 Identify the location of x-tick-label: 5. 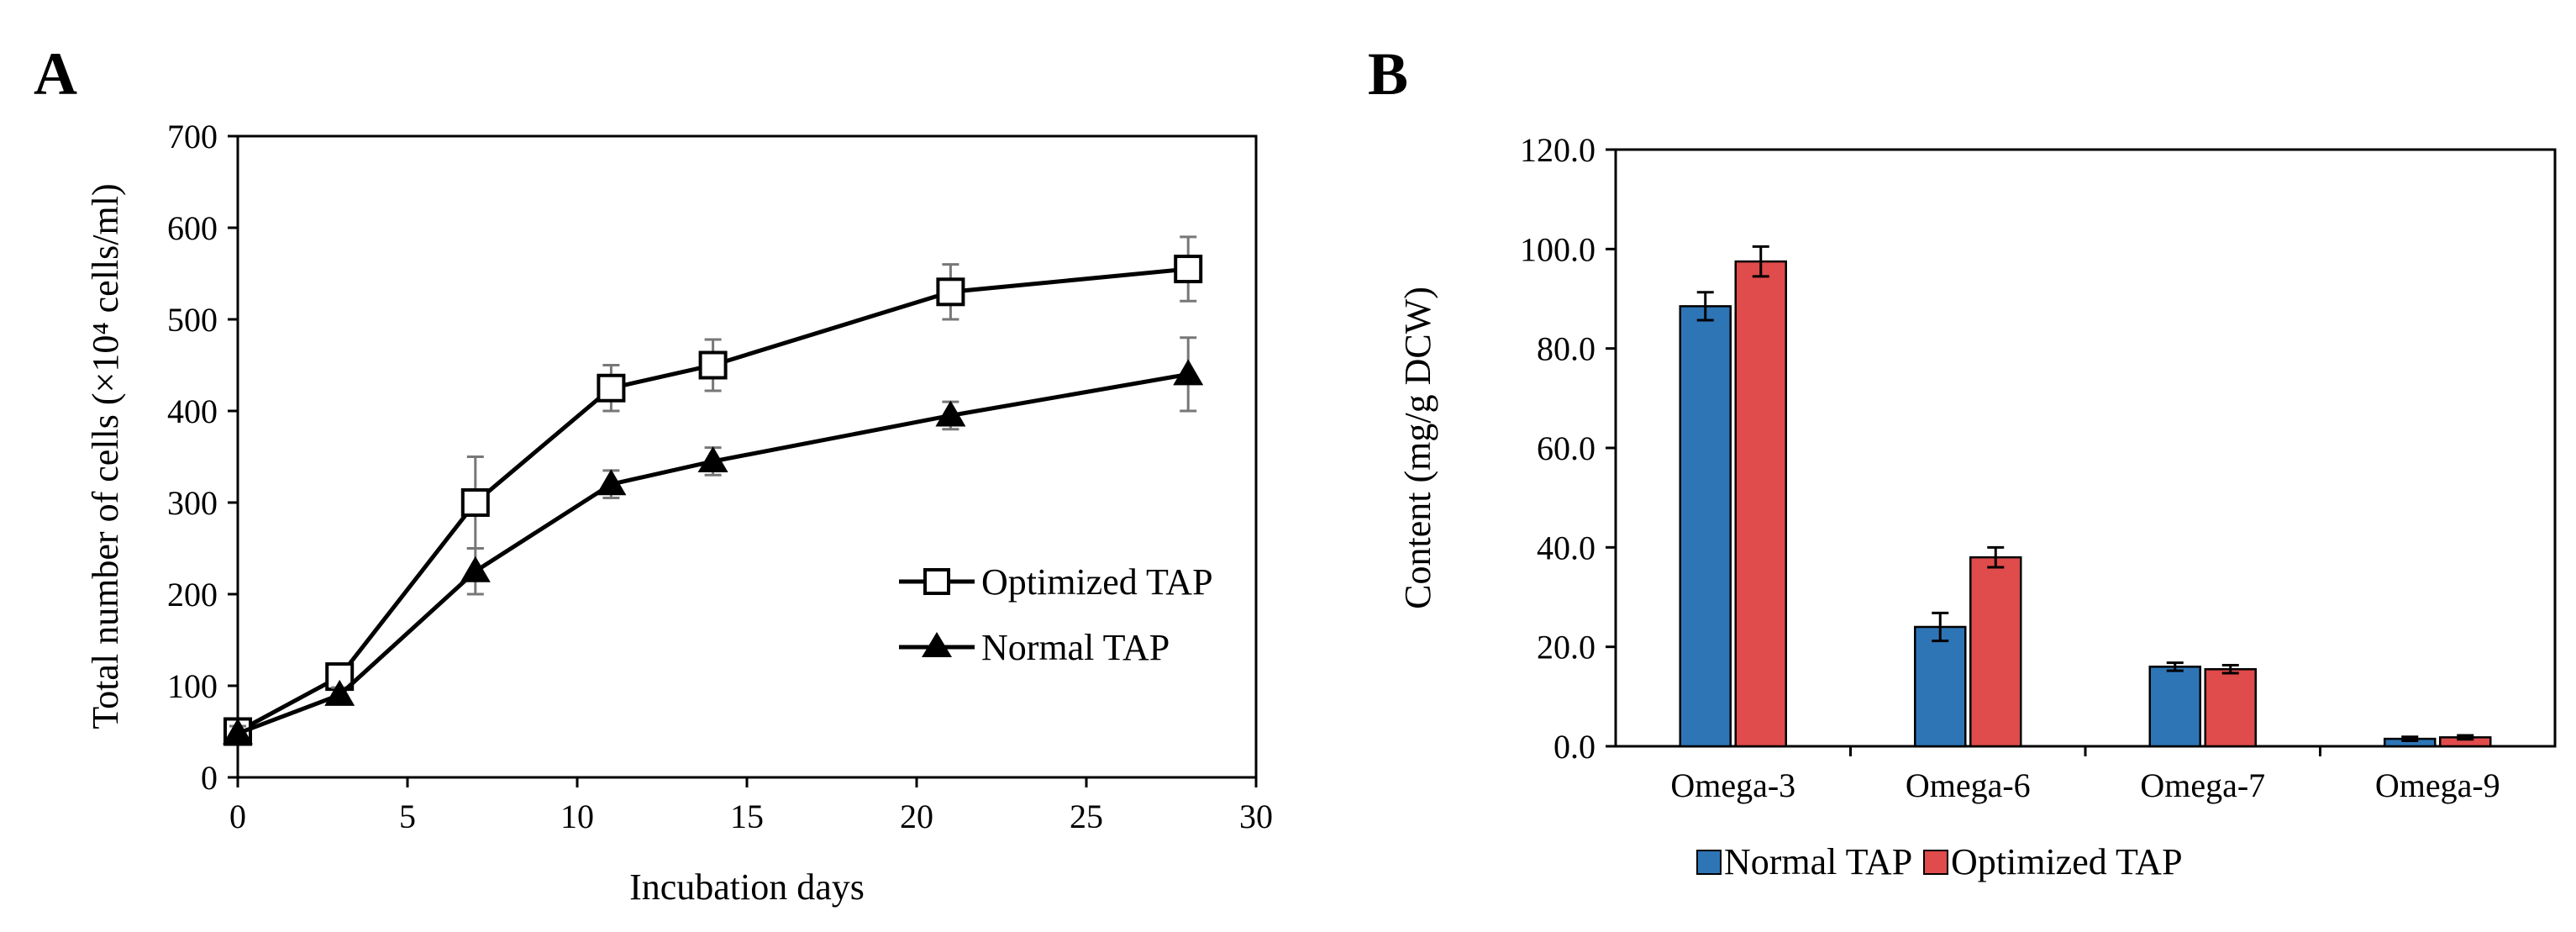
(407, 816).